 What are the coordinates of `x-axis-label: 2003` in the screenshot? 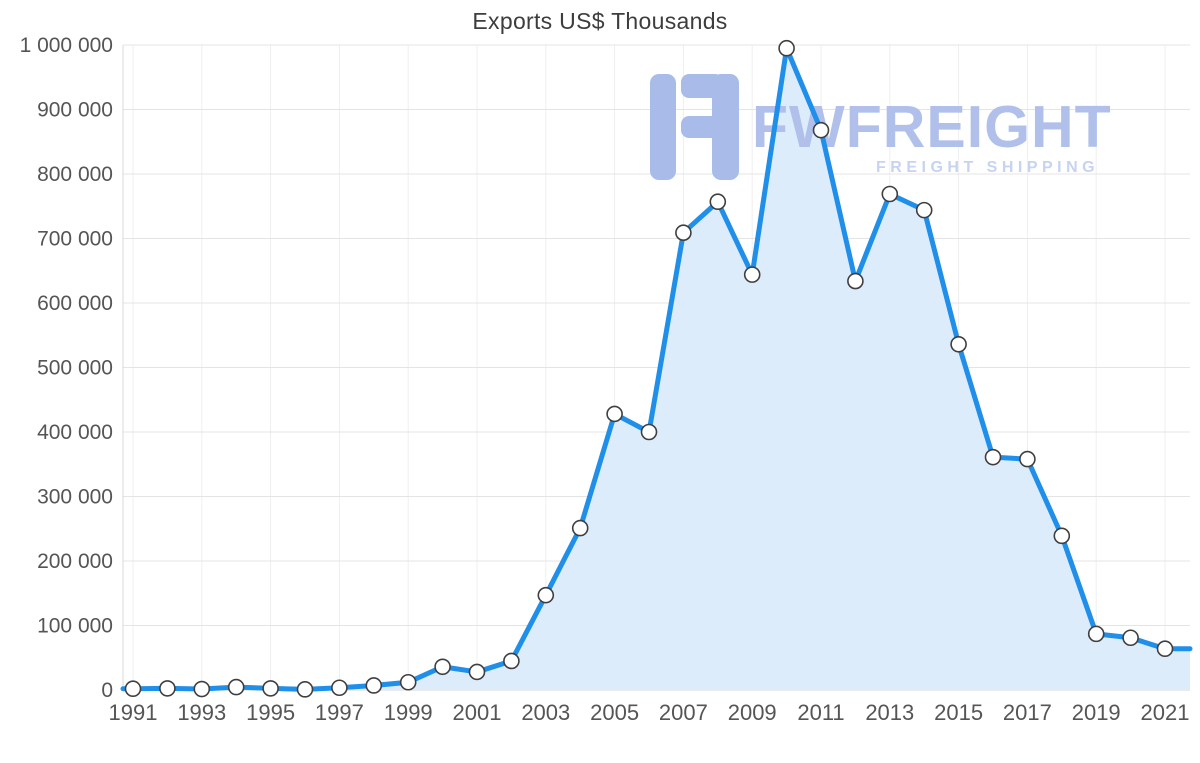 It's located at (545, 712).